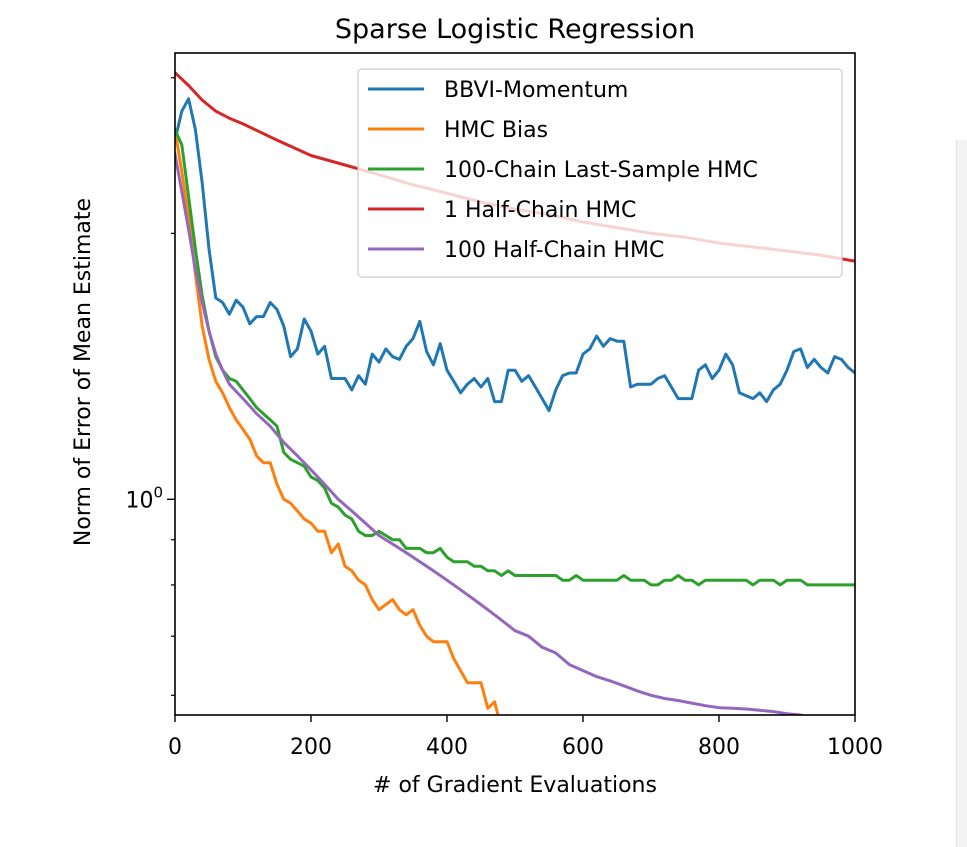  I want to click on y-axis-label: Norm of Error of Mean Estimate, so click(83, 372).